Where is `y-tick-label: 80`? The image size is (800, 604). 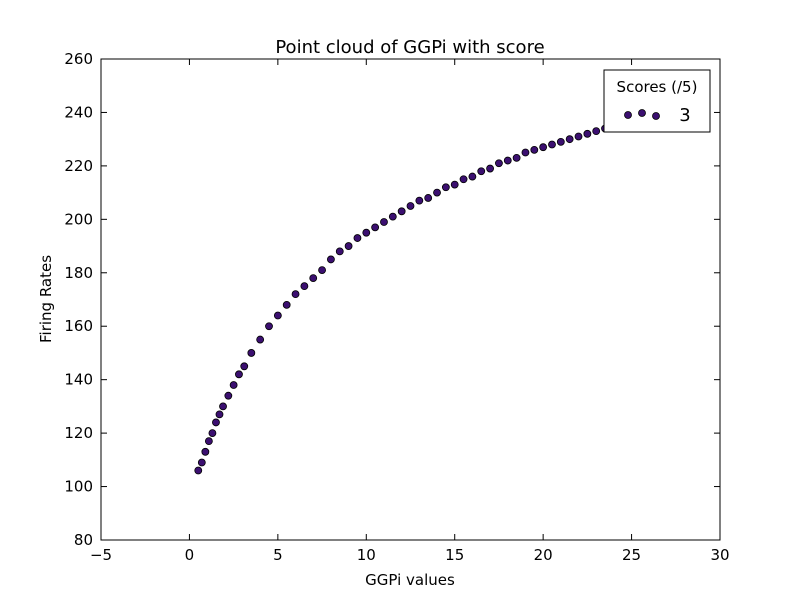 y-tick-label: 80 is located at coordinates (83, 540).